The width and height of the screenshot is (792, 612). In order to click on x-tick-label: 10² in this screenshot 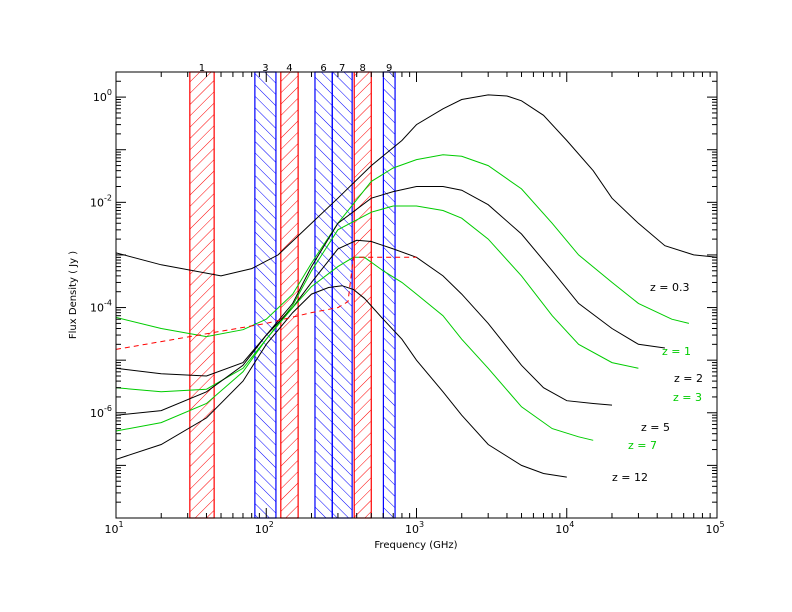, I will do `click(264, 528)`.